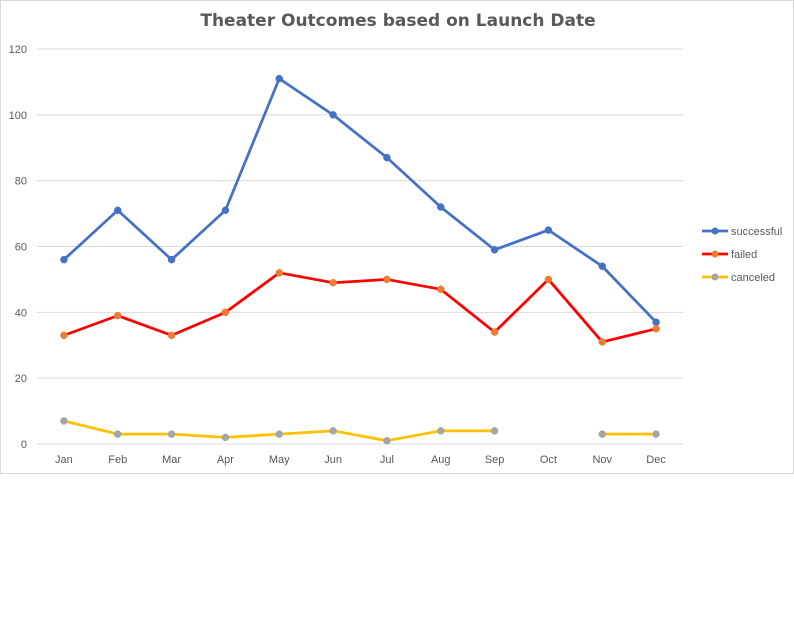 Image resolution: width=794 pixels, height=639 pixels. What do you see at coordinates (279, 460) in the screenshot?
I see `x-tick-label-may: May` at bounding box center [279, 460].